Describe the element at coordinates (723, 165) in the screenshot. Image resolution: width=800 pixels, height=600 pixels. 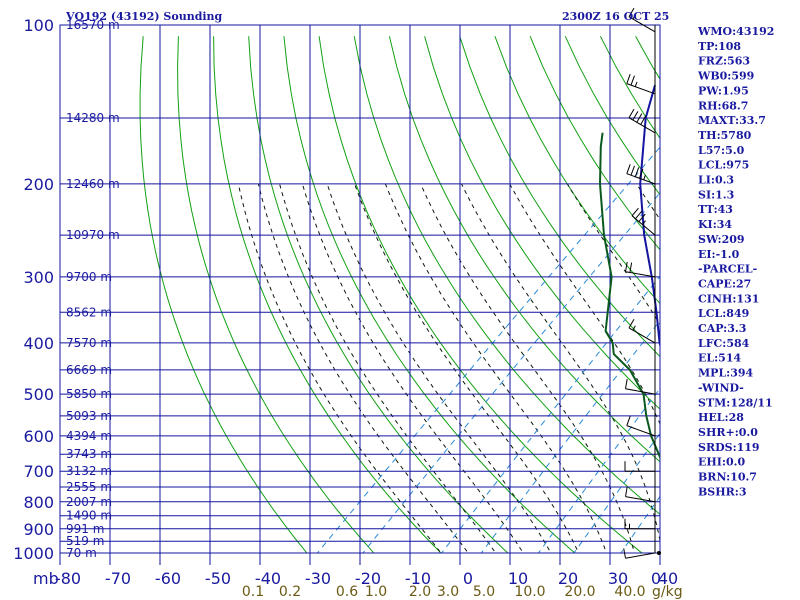
I see `index-value: LCL:975` at that location.